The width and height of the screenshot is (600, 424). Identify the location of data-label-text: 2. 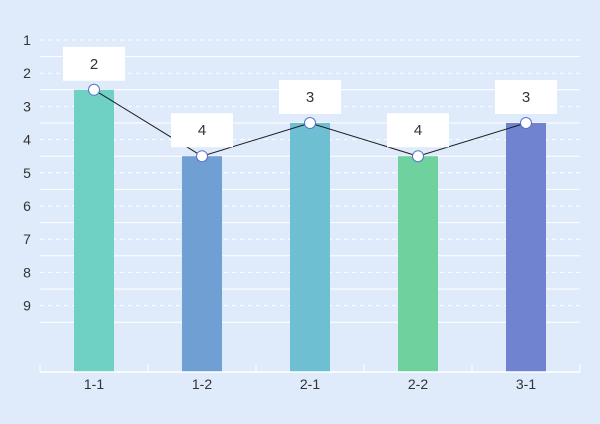
(94, 64).